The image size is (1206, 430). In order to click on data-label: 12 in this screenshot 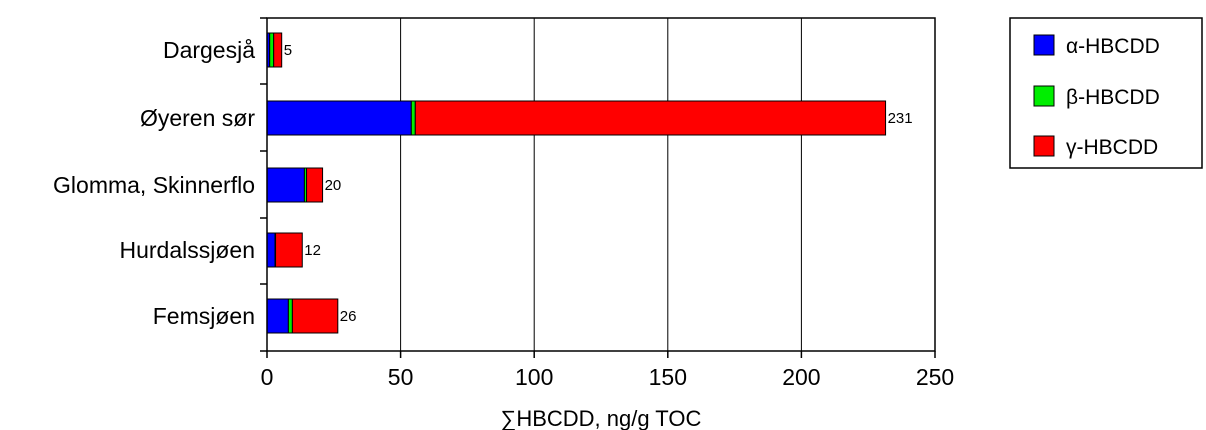, I will do `click(312, 250)`.